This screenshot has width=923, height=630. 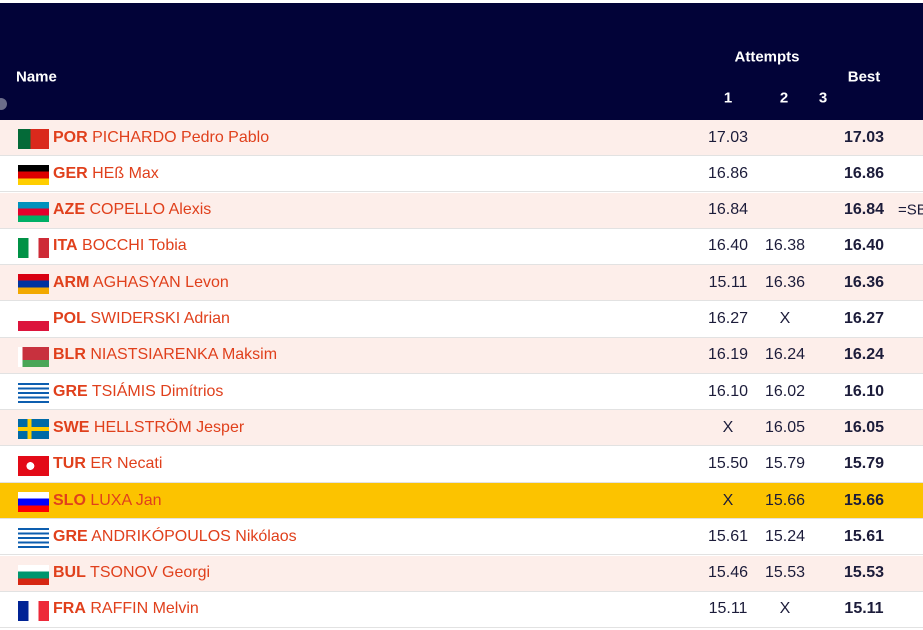 I want to click on attempt-1: 16.10, so click(x=728, y=391).